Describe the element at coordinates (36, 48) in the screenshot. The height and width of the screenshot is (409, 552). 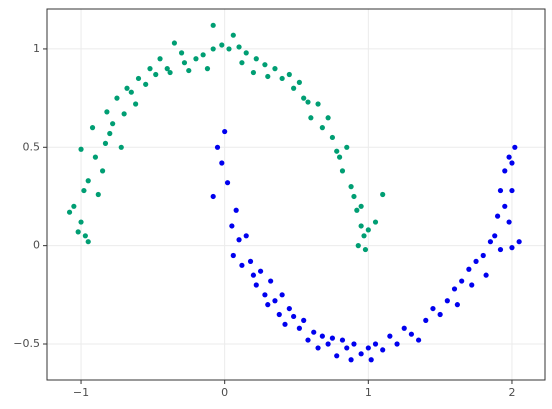
I see `y-tick-label: 1` at that location.